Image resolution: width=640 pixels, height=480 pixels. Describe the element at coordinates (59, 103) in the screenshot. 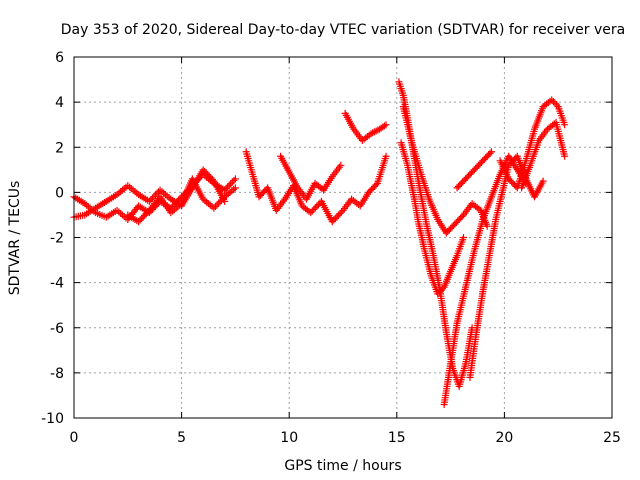

I see `y-tick-label: 4` at that location.